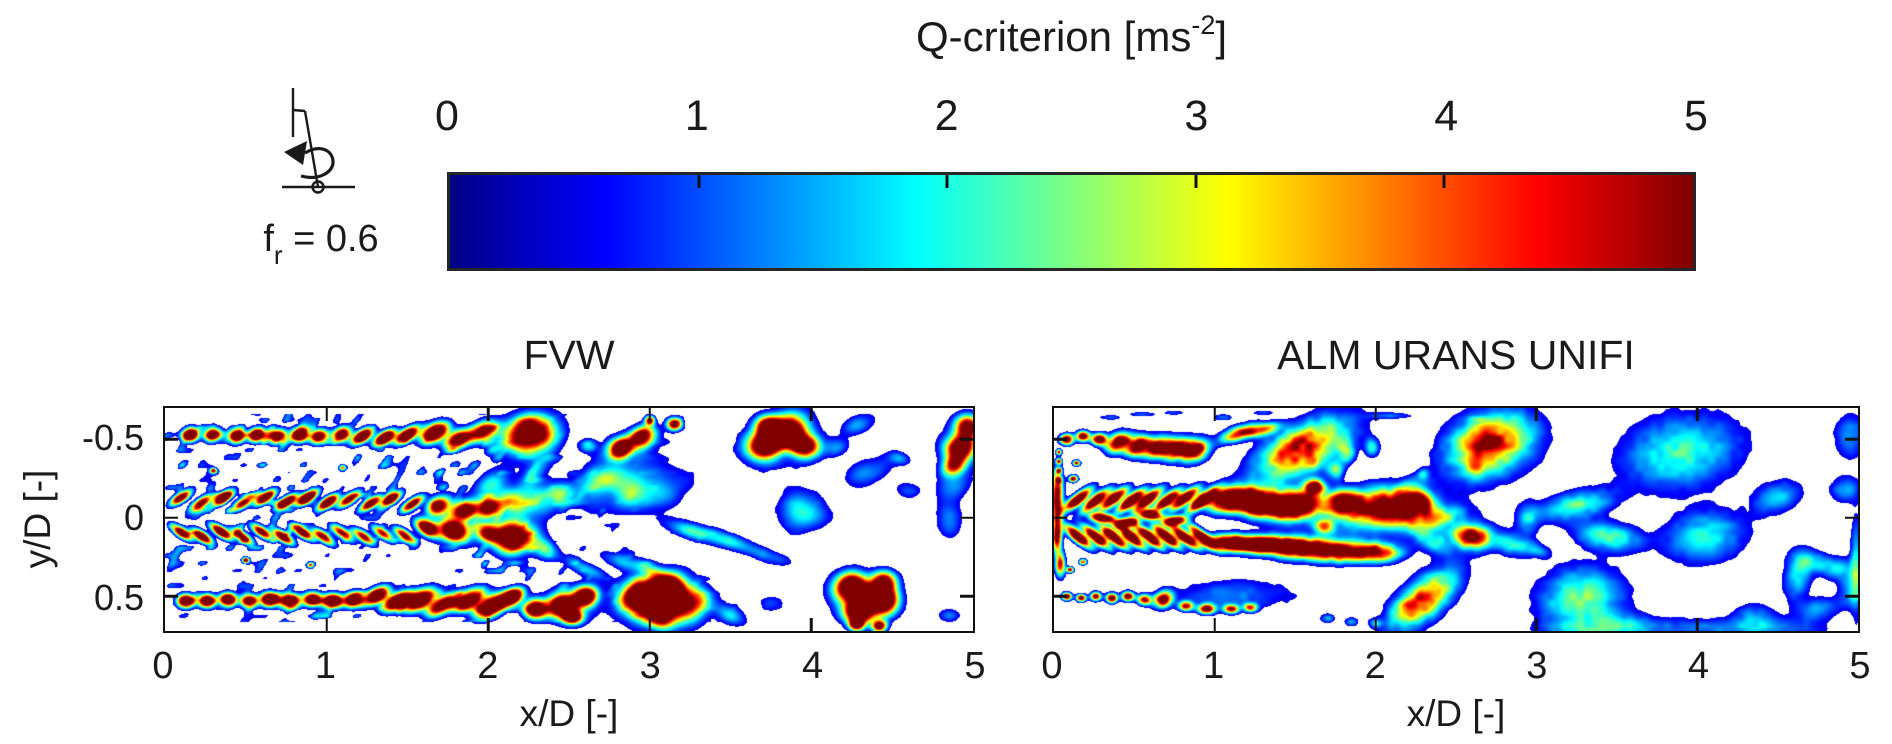 The height and width of the screenshot is (744, 1892). What do you see at coordinates (112, 437) in the screenshot?
I see `y-tick-label: -0.5` at bounding box center [112, 437].